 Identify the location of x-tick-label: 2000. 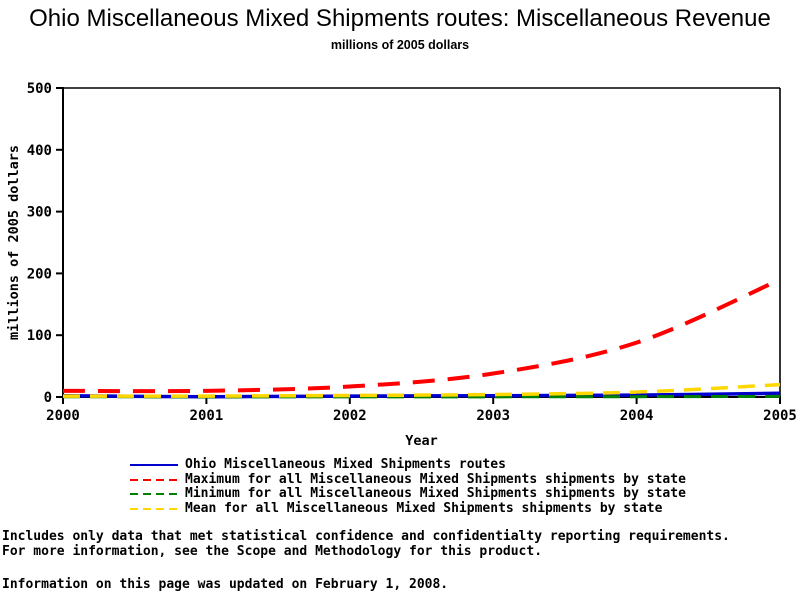
(63, 416).